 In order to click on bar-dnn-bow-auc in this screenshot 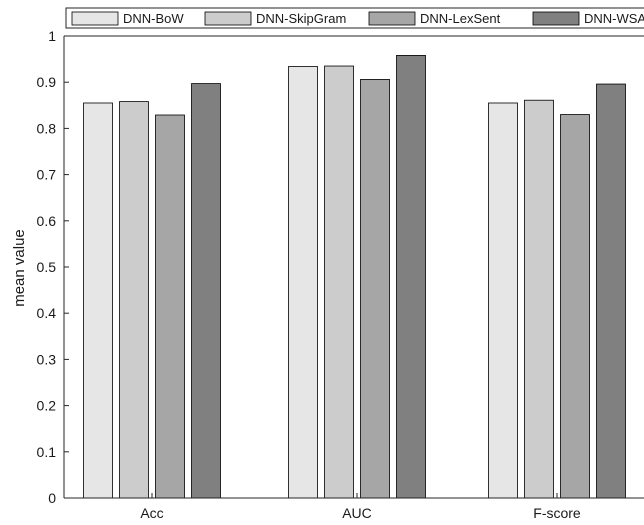, I will do `click(303, 282)`.